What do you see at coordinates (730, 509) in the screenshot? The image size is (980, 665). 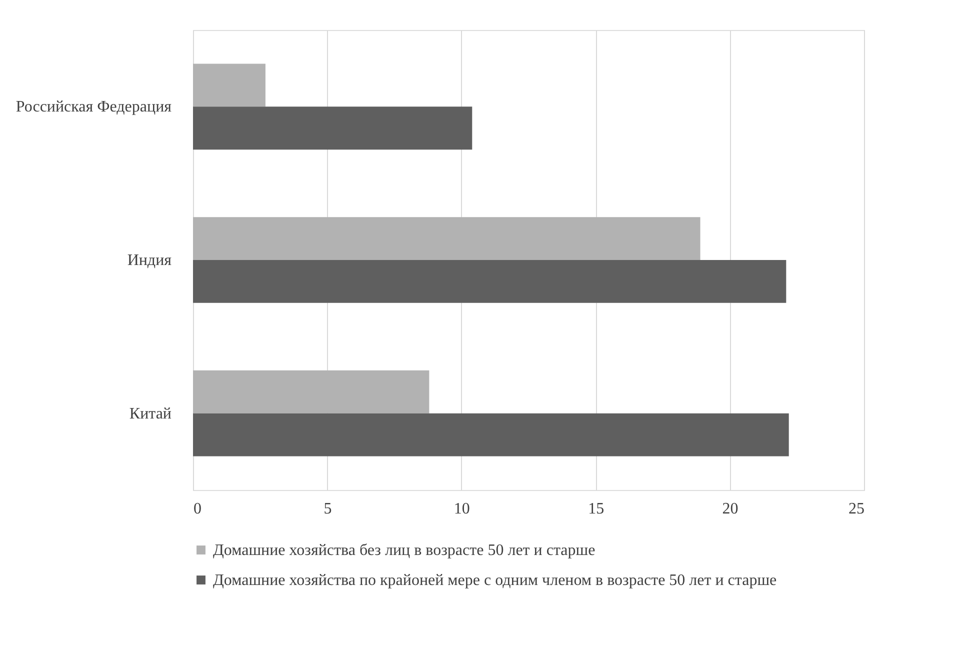 I see `x-tick-label: 20` at bounding box center [730, 509].